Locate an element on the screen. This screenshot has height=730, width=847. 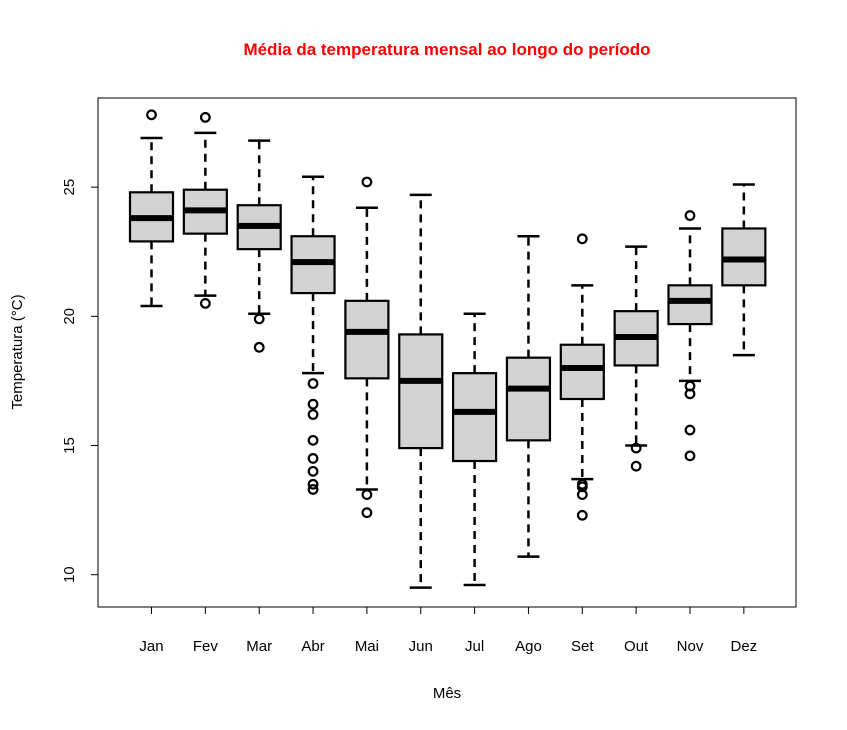
box-nov is located at coordinates (690, 336).